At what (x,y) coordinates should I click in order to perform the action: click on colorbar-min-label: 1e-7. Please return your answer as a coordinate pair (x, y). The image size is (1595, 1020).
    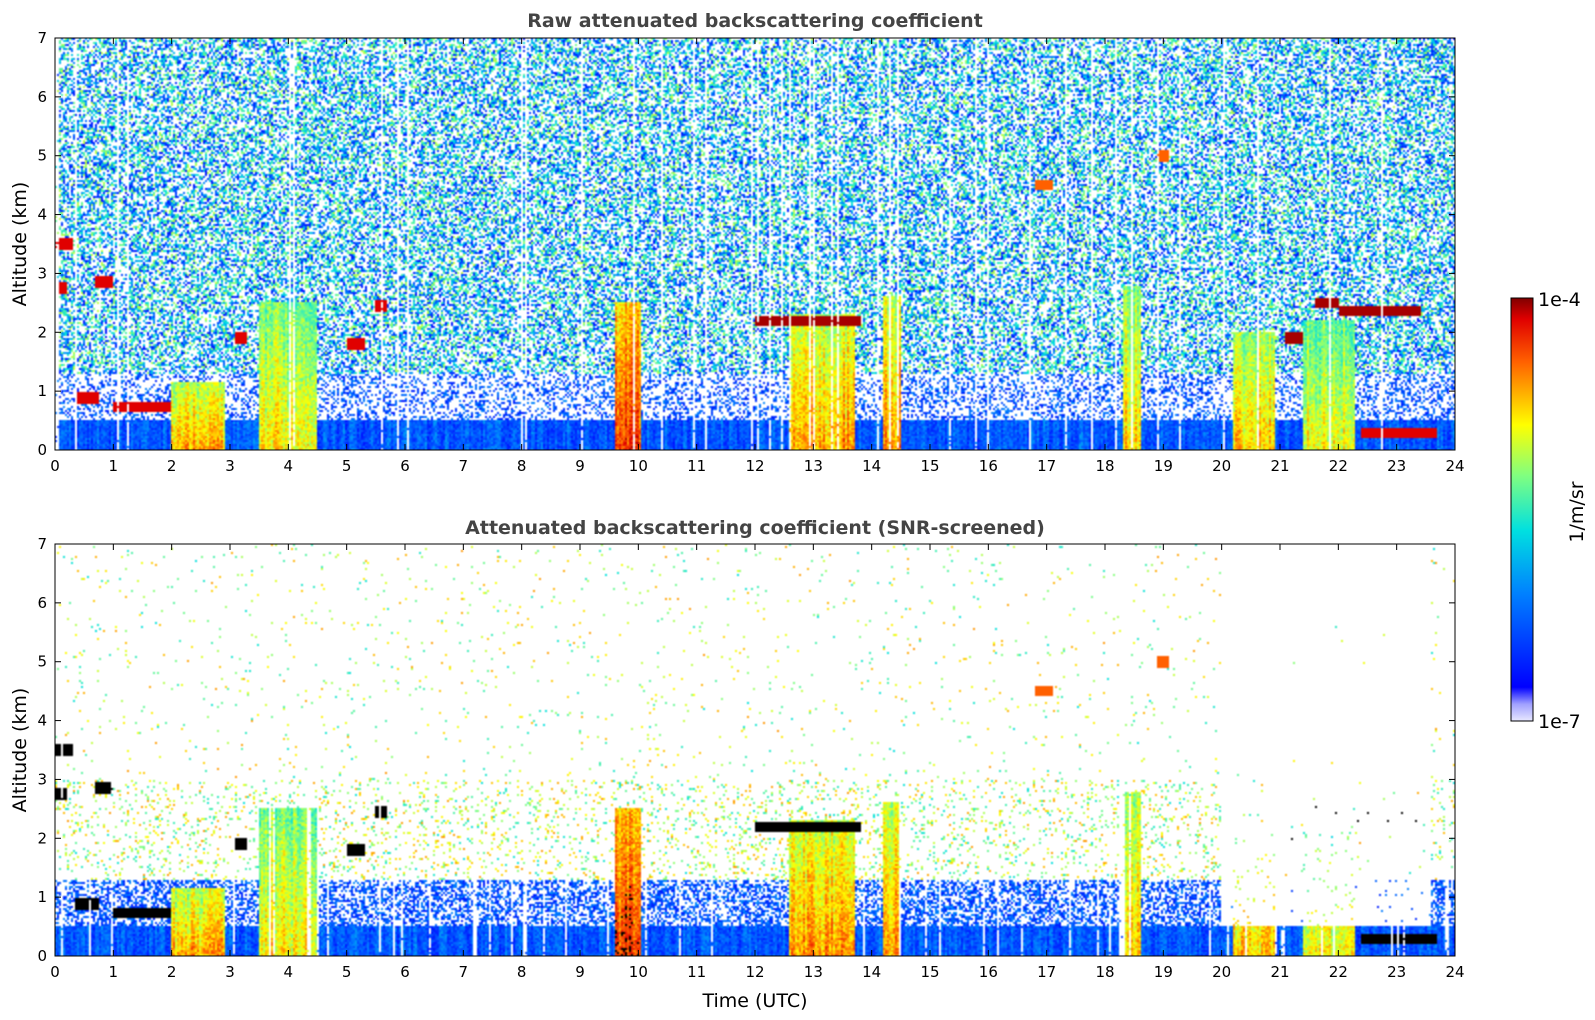
    Looking at the image, I should click on (1559, 722).